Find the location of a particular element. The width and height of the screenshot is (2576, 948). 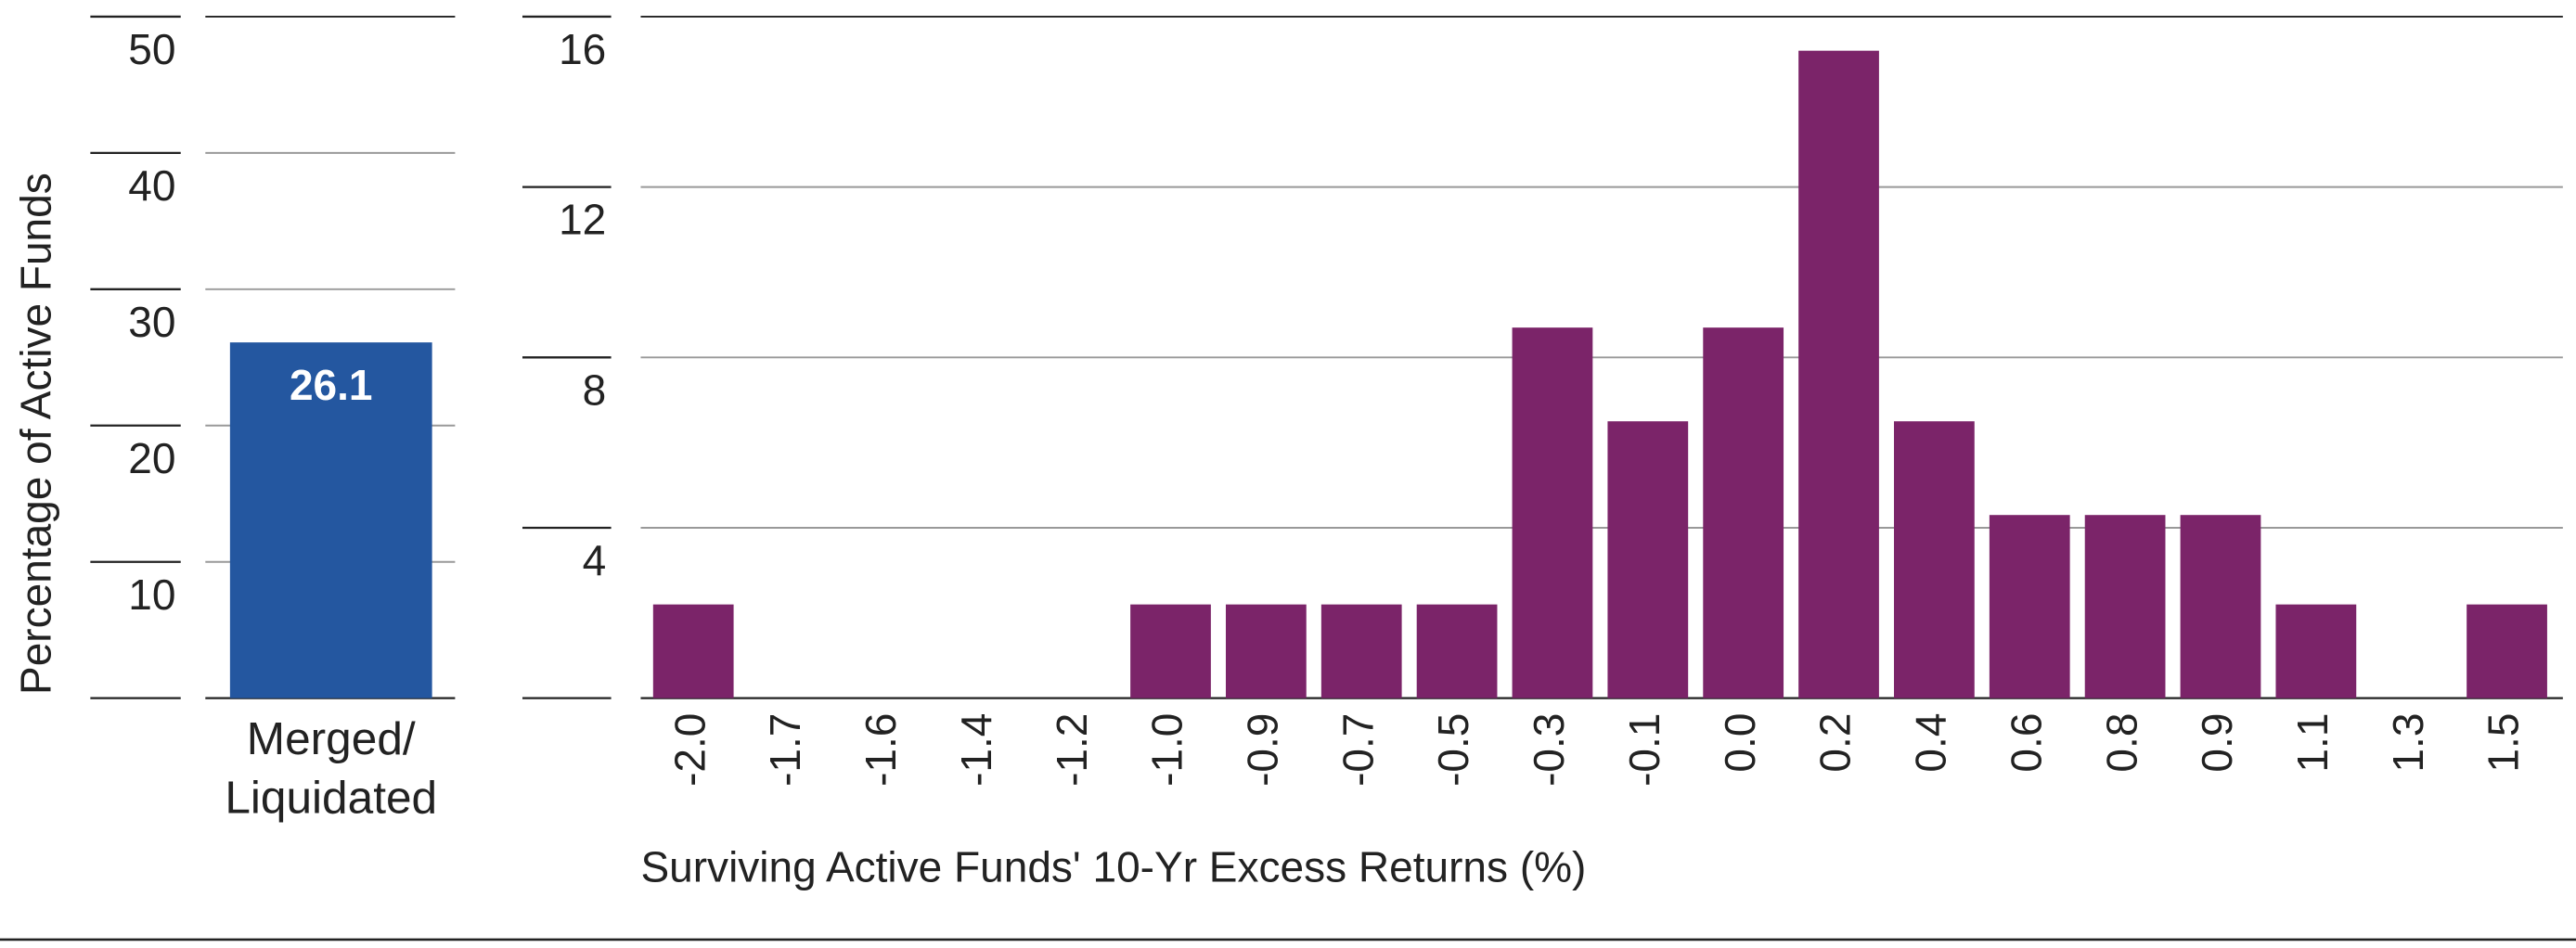

x-tick-label: -1.0 is located at coordinates (1167, 750).